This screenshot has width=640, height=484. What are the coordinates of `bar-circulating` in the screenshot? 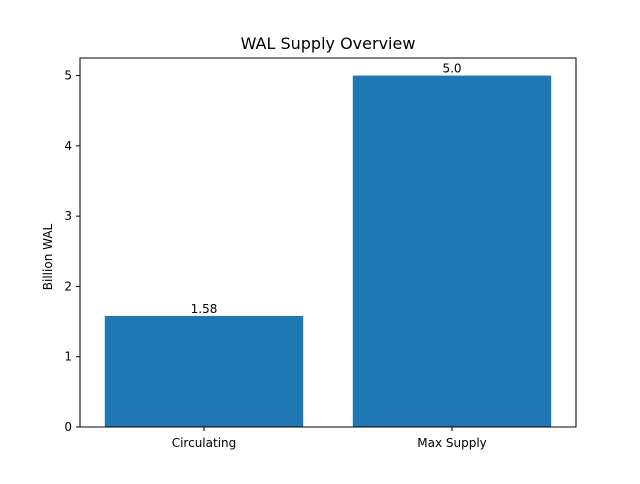 It's located at (204, 371).